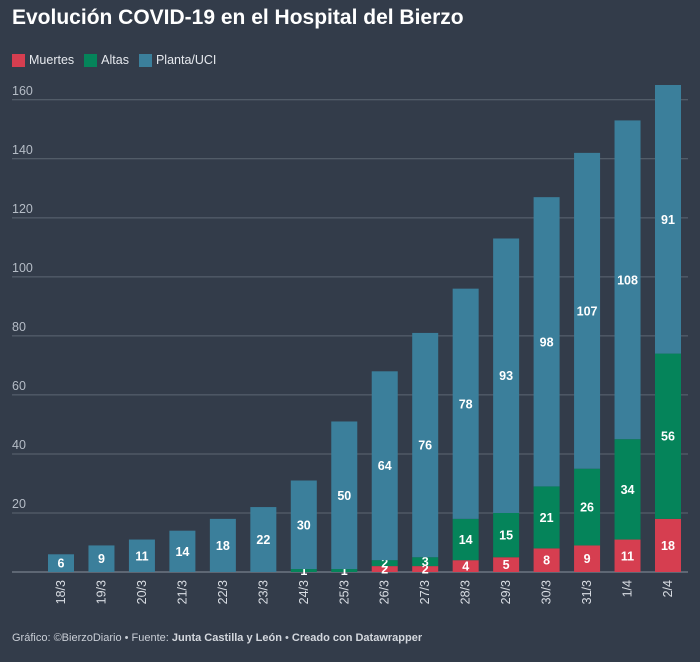  I want to click on x-tick-label: 21/3, so click(182, 592).